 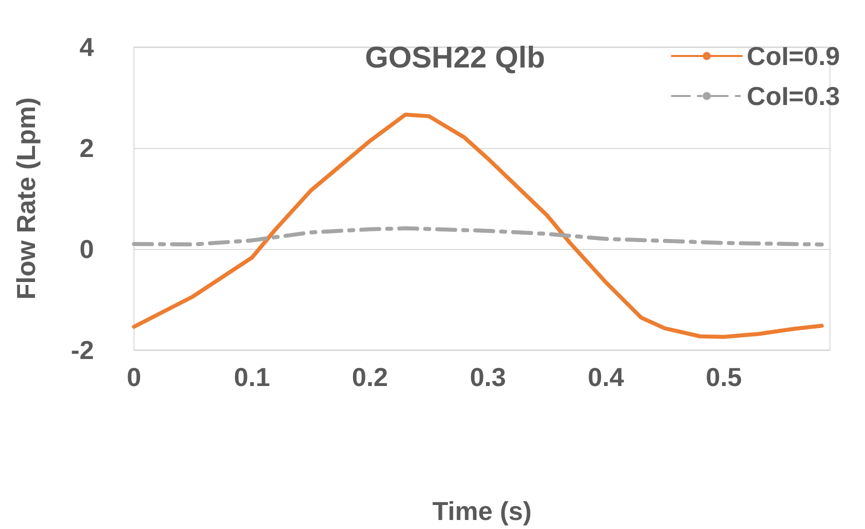 I want to click on chart-title: GOSH22 Qlb, so click(x=455, y=58).